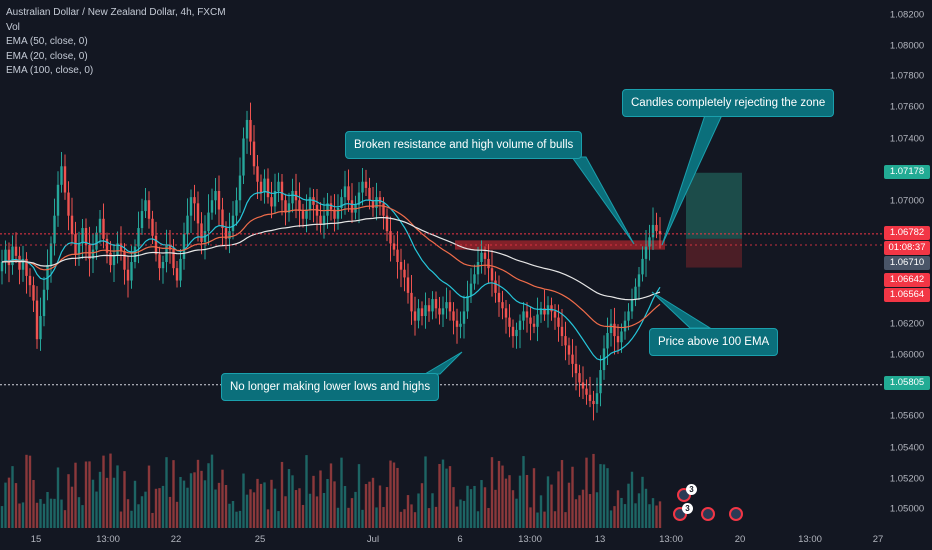  I want to click on price-tick-label: 1.05400, so click(907, 448).